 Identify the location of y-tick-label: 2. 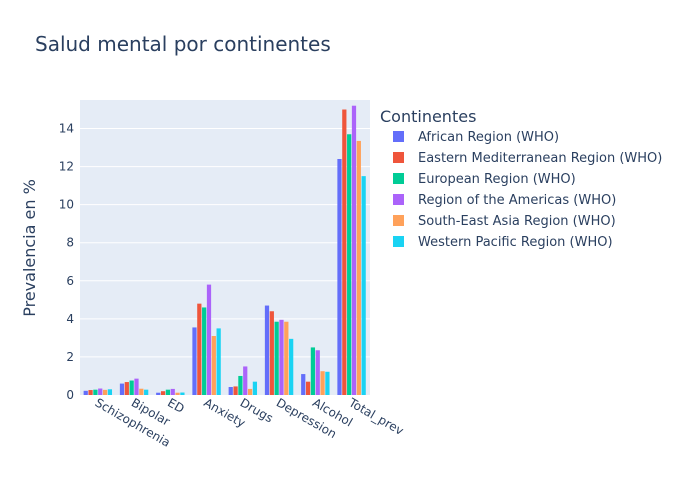
(70, 357).